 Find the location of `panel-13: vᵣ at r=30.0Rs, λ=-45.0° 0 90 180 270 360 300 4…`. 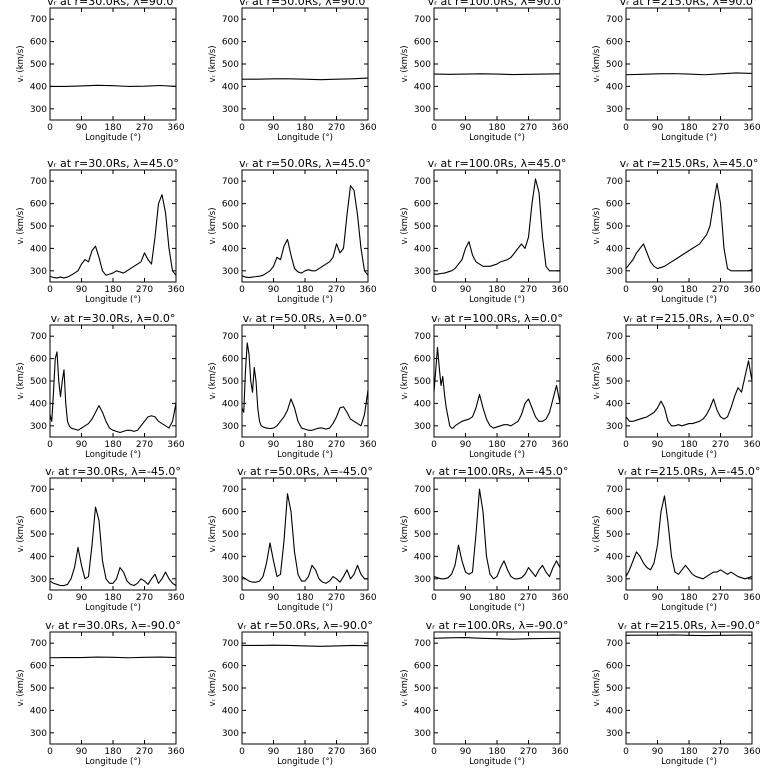

panel-13: vᵣ at r=30.0Rs, λ=-45.0° 0 90 180 270 360 300 4… is located at coordinates (100, 539).